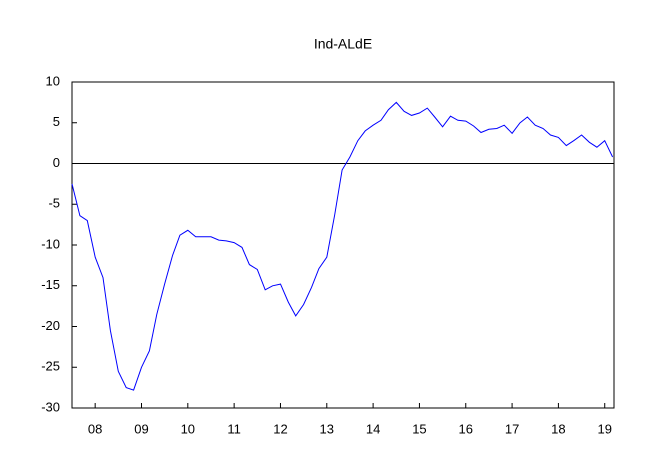 The image size is (659, 468). I want to click on chart-title: Ind-ALdE, so click(343, 44).